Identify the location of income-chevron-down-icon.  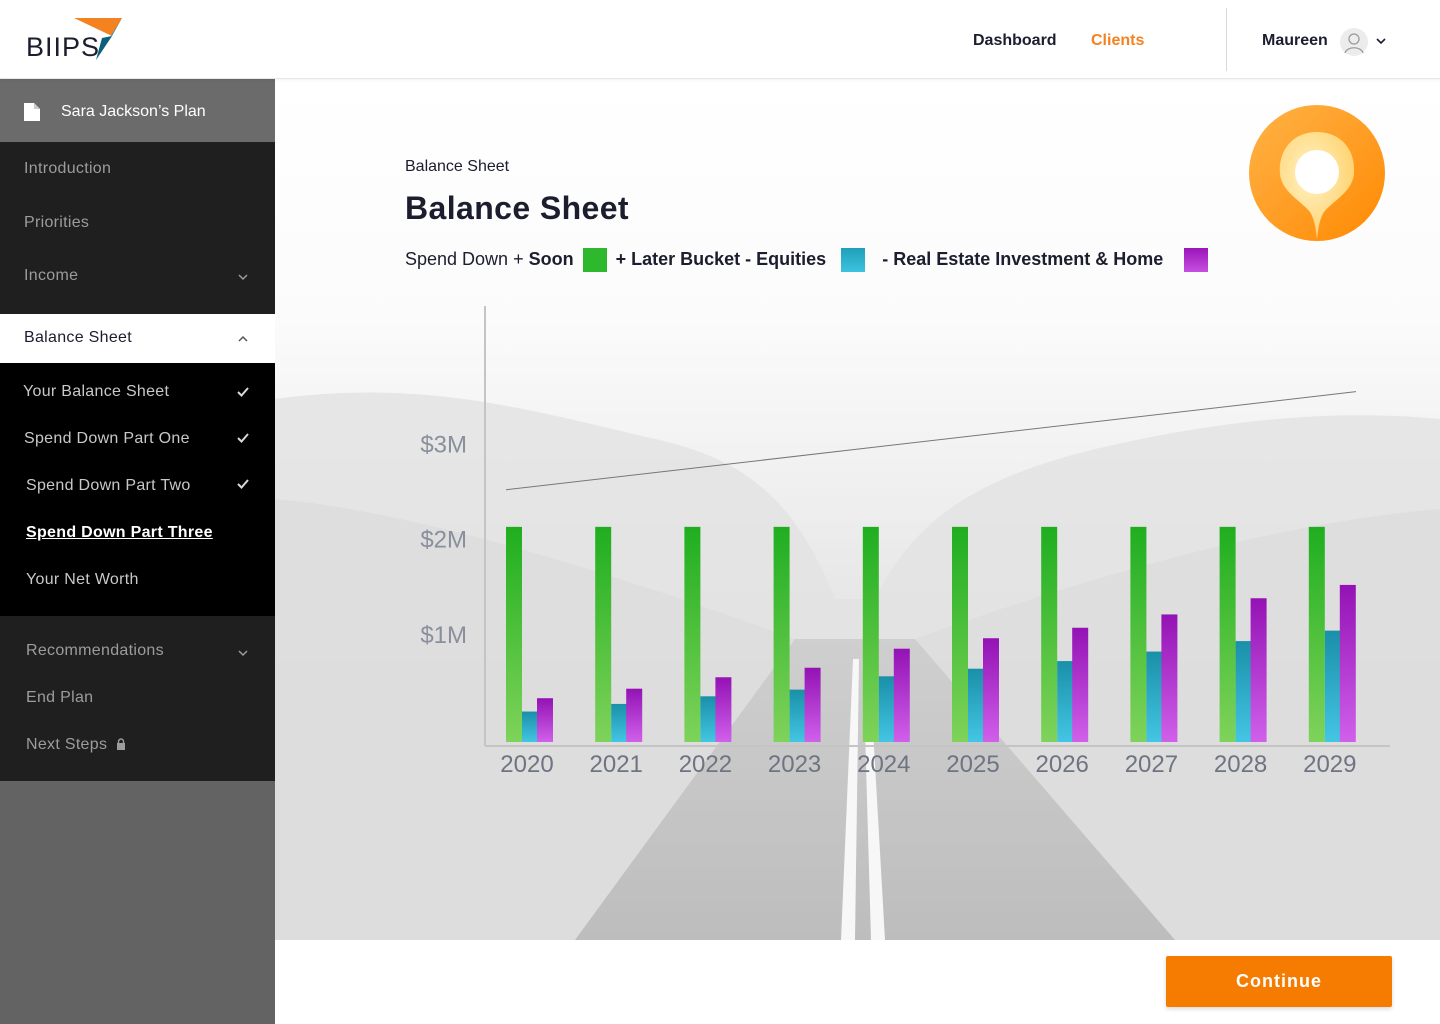
(243, 276).